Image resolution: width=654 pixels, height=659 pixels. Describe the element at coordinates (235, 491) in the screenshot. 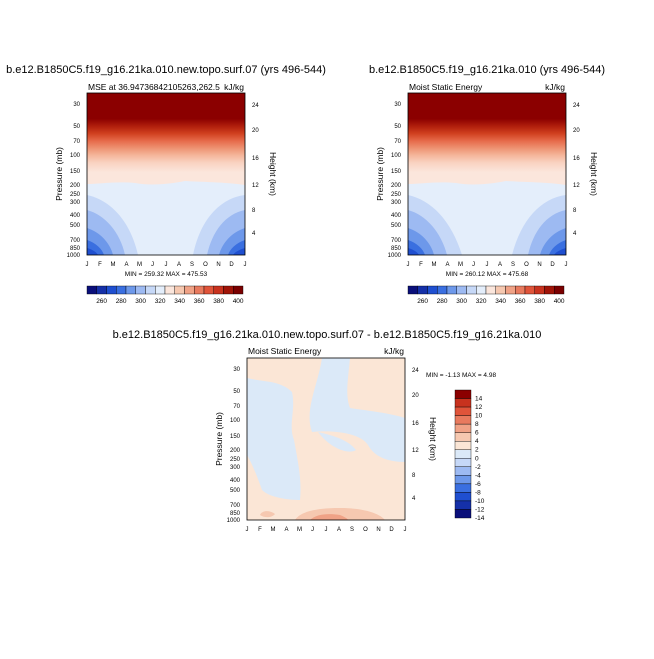

I see `y-tick-label: 500` at that location.